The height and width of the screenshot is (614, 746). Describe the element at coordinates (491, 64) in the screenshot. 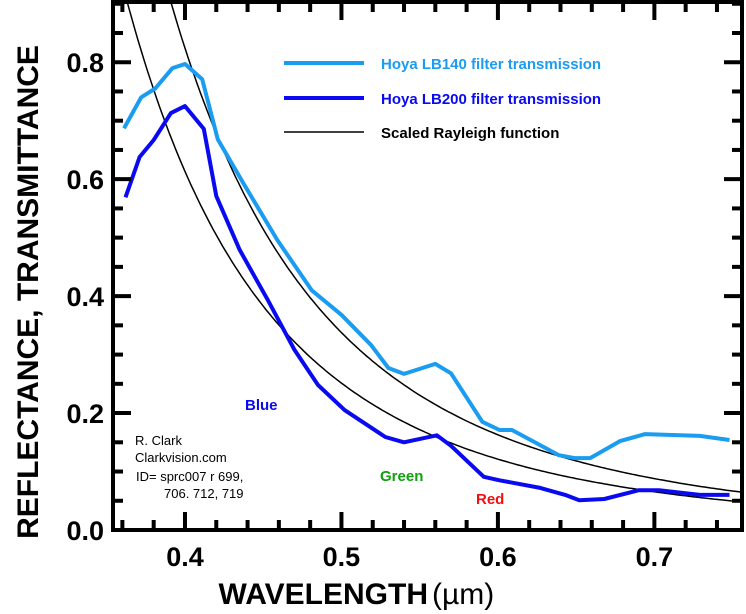

I see `legend-label-lb140: Hoya LB140 filter transmission` at that location.